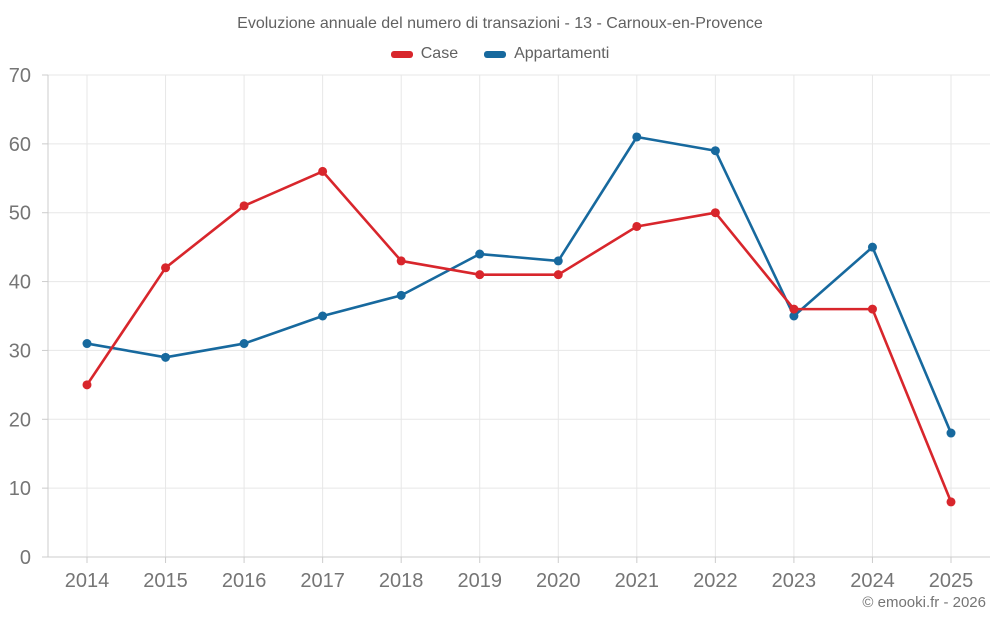 This screenshot has width=1000, height=625. Describe the element at coordinates (439, 53) in the screenshot. I see `legend-label-case: Case` at that location.